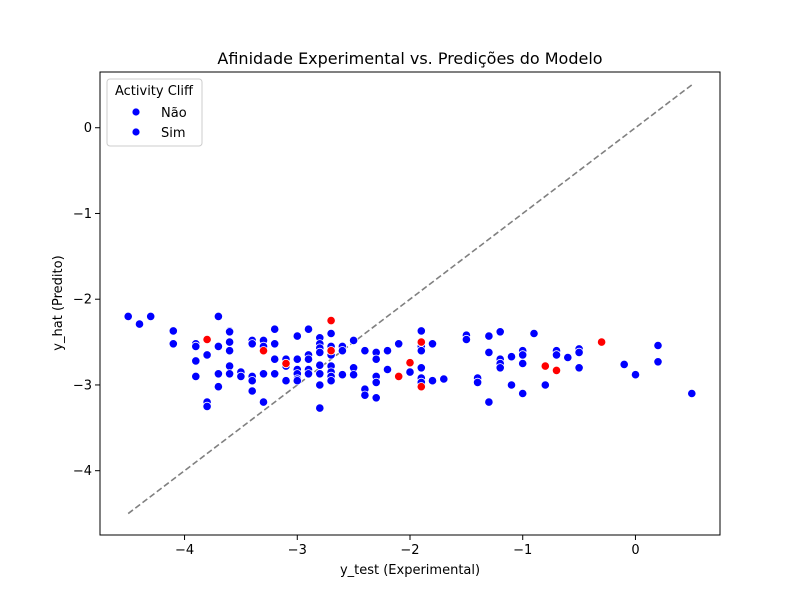 The image size is (800, 600). I want to click on x-axis: −4 −3 −2 −1 0, so click(407, 546).